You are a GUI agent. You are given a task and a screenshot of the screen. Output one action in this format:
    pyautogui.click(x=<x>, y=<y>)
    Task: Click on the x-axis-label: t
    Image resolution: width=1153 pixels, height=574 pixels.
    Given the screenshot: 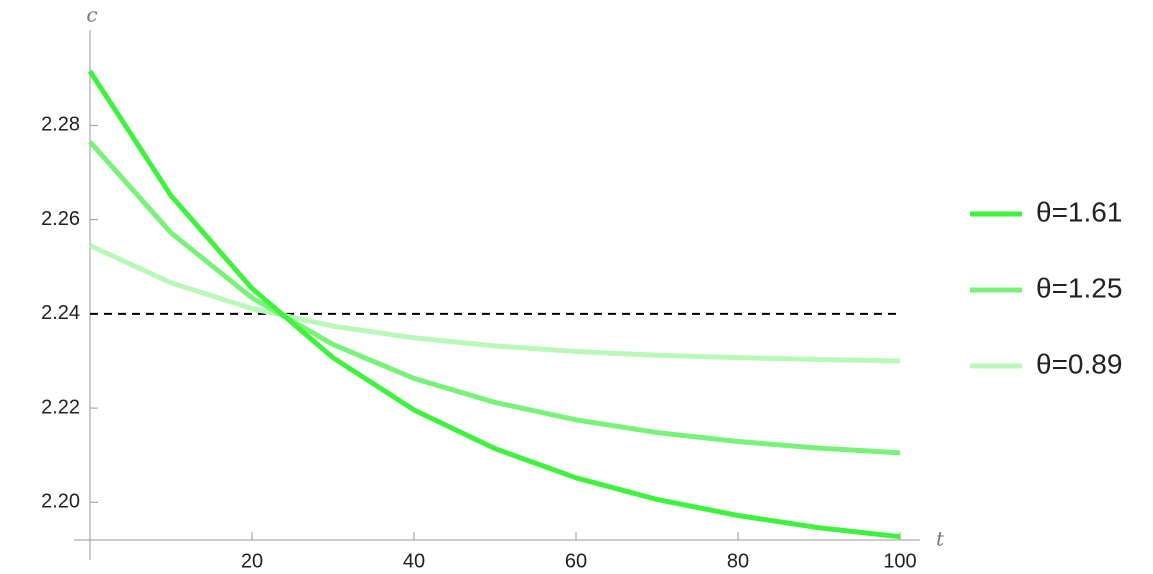 What is the action you would take?
    pyautogui.click(x=940, y=539)
    